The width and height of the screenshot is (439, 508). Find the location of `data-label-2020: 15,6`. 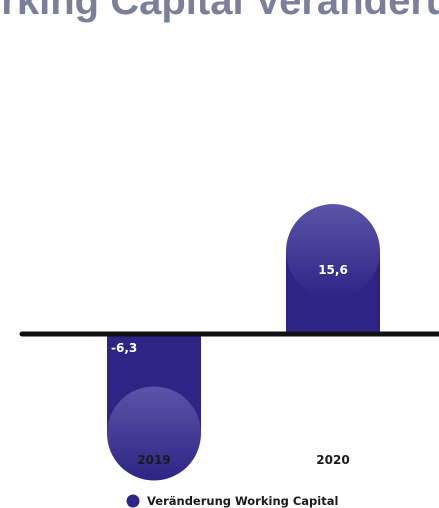

data-label-2020: 15,6 is located at coordinates (333, 270).